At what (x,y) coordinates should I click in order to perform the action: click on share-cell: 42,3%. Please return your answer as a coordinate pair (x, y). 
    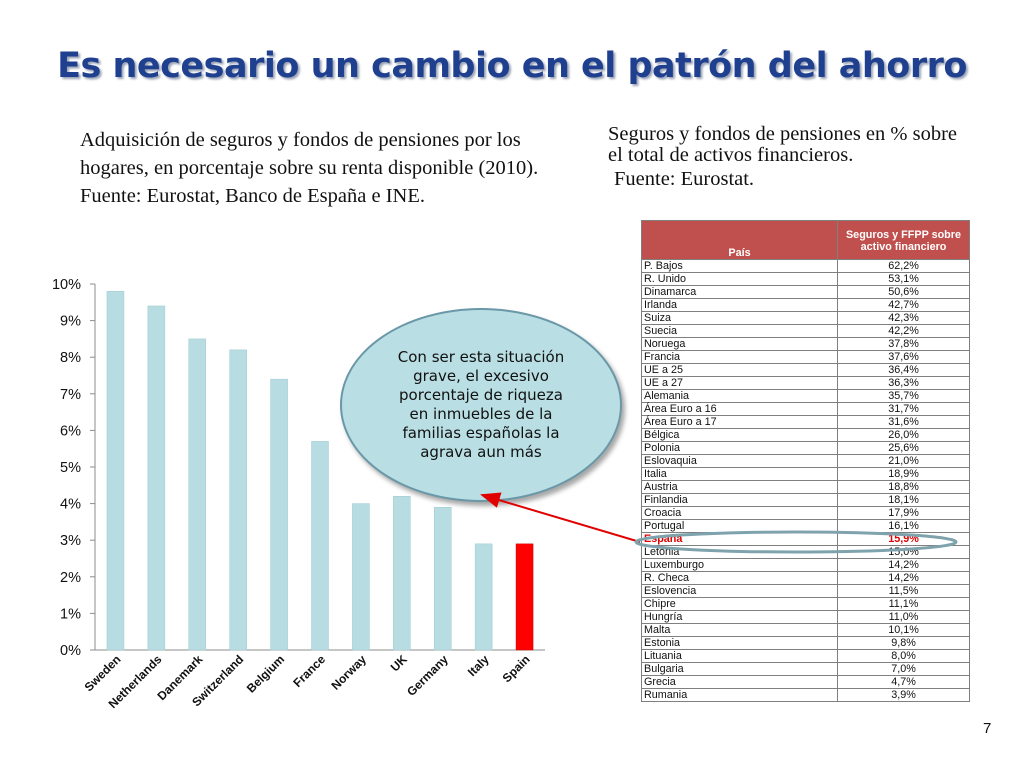
    Looking at the image, I should click on (903, 318).